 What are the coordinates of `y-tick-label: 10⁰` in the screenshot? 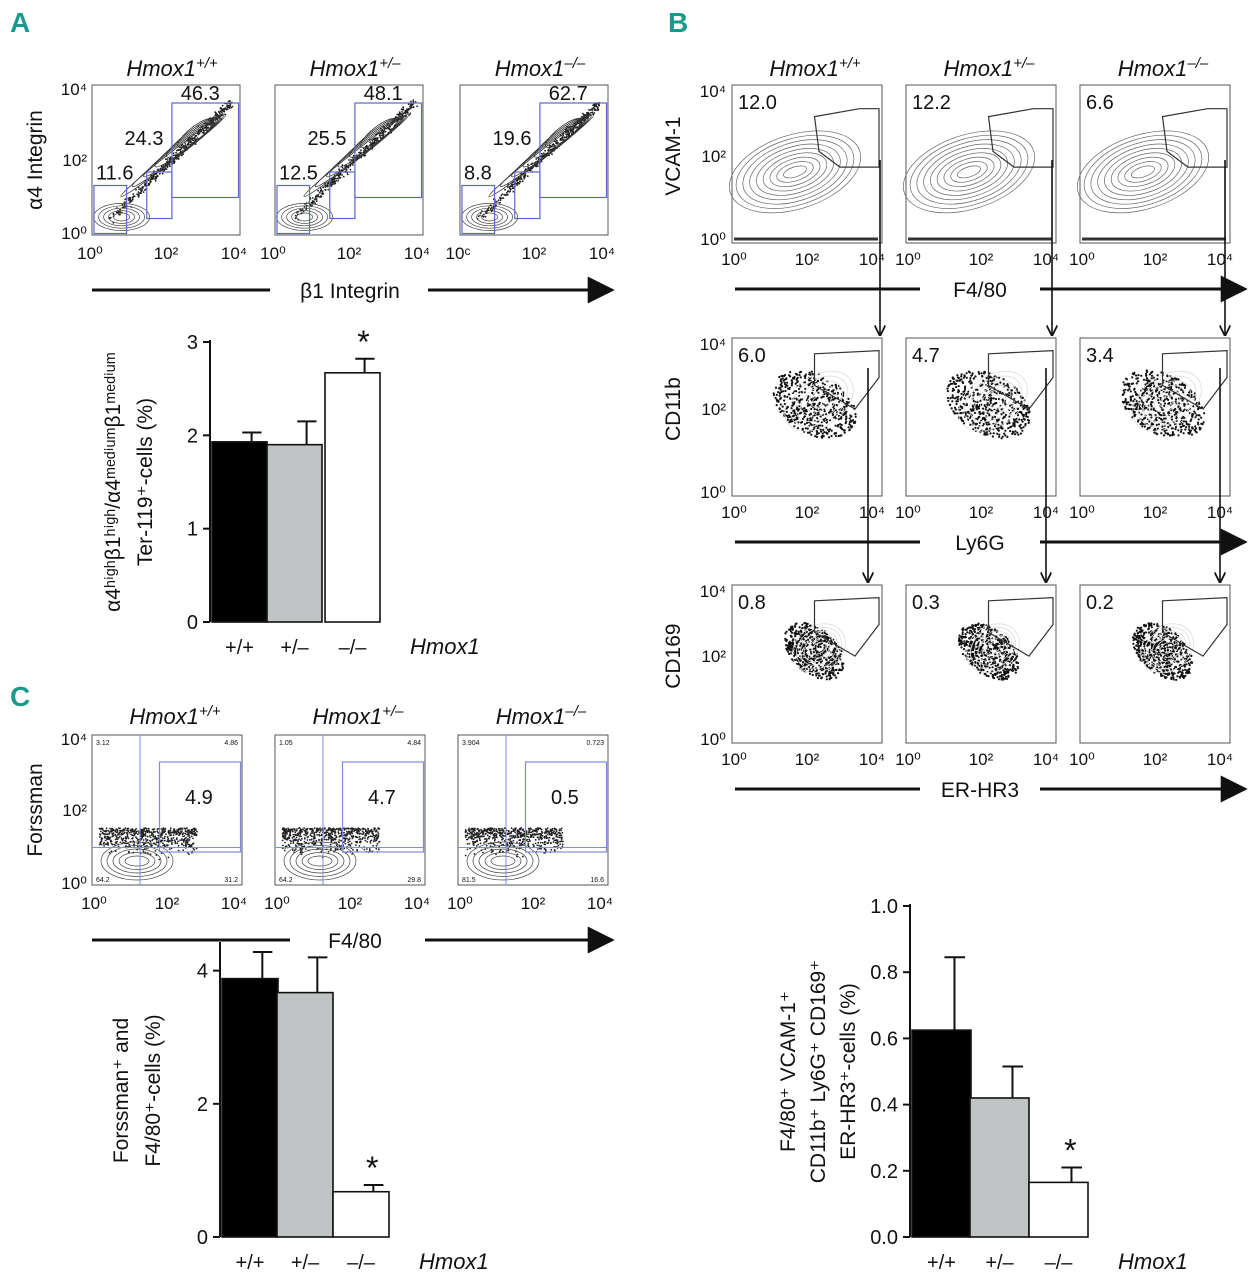 It's located at (74, 233).